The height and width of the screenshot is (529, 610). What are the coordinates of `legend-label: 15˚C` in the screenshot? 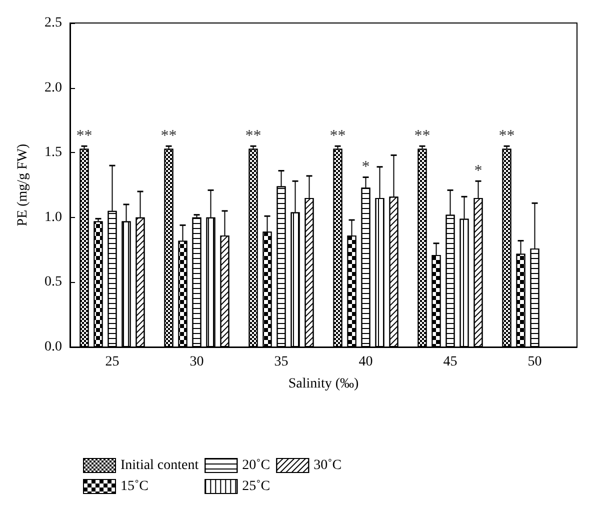 It's located at (134, 486).